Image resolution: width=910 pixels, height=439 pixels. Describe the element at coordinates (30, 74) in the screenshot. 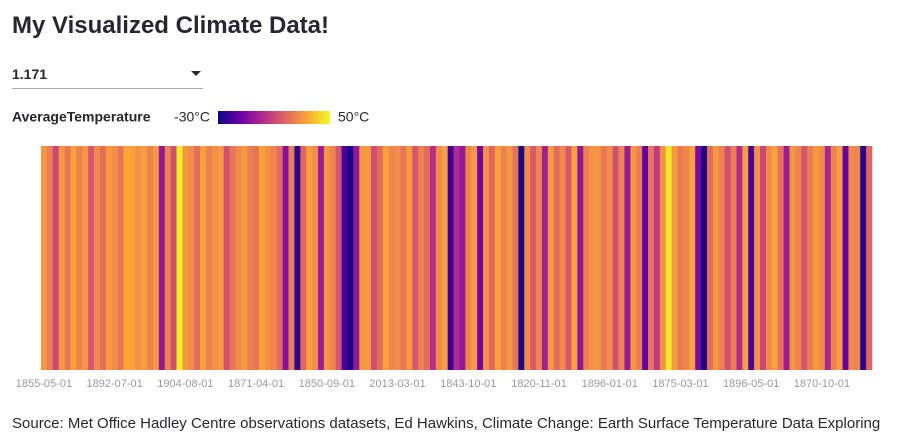

I see `dropdown-value: 1.171` at that location.